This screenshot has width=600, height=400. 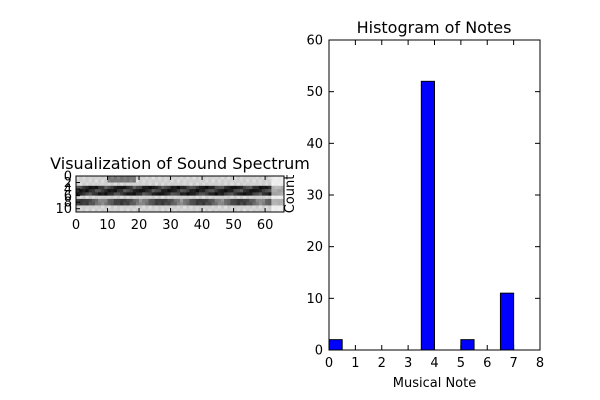 I want to click on spectrum-x-tick-label: 40, so click(x=202, y=225).